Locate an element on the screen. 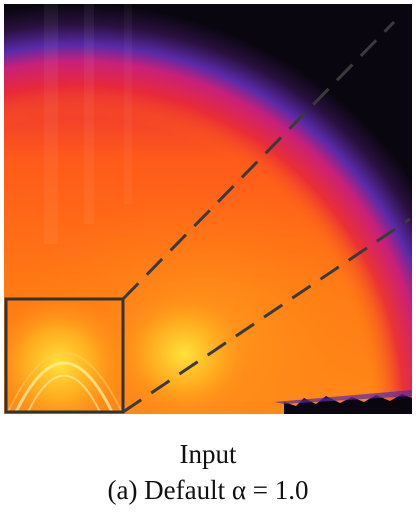 The height and width of the screenshot is (517, 416). caption-subtitle: (a) Default α = 1.0 is located at coordinates (208, 490).